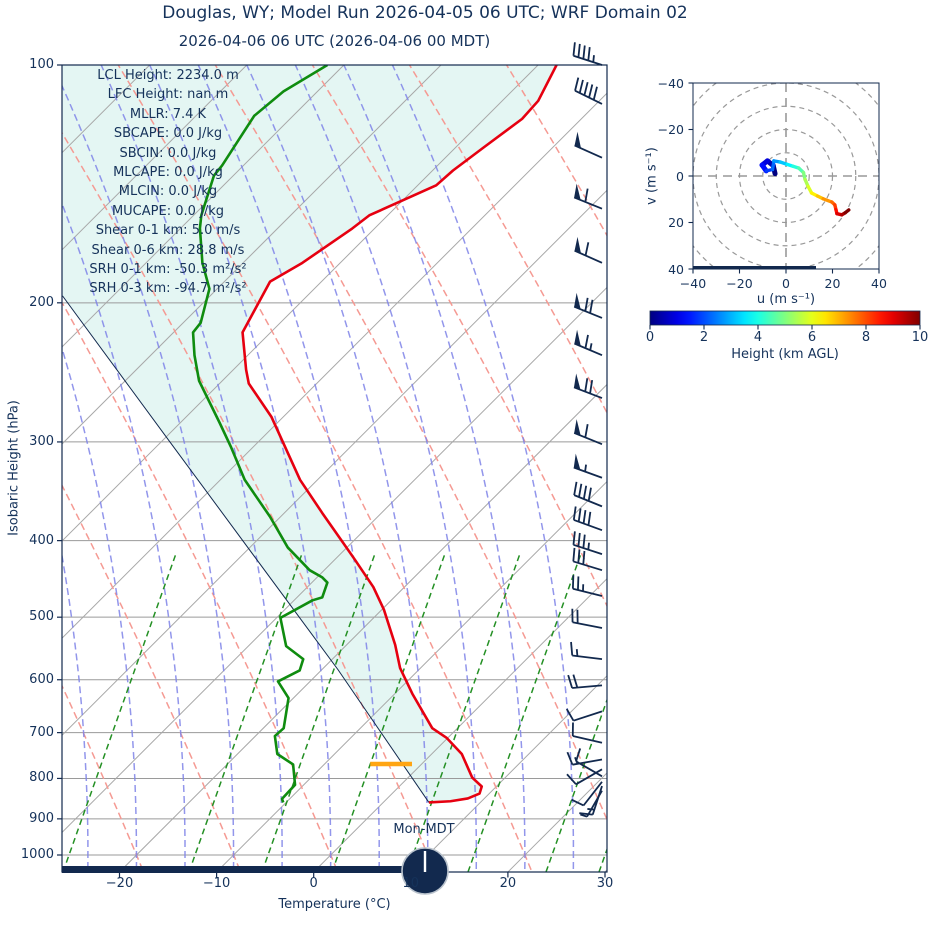 This screenshot has width=928, height=936. What do you see at coordinates (232, 869) in the screenshot?
I see `time-progress-bar` at bounding box center [232, 869].